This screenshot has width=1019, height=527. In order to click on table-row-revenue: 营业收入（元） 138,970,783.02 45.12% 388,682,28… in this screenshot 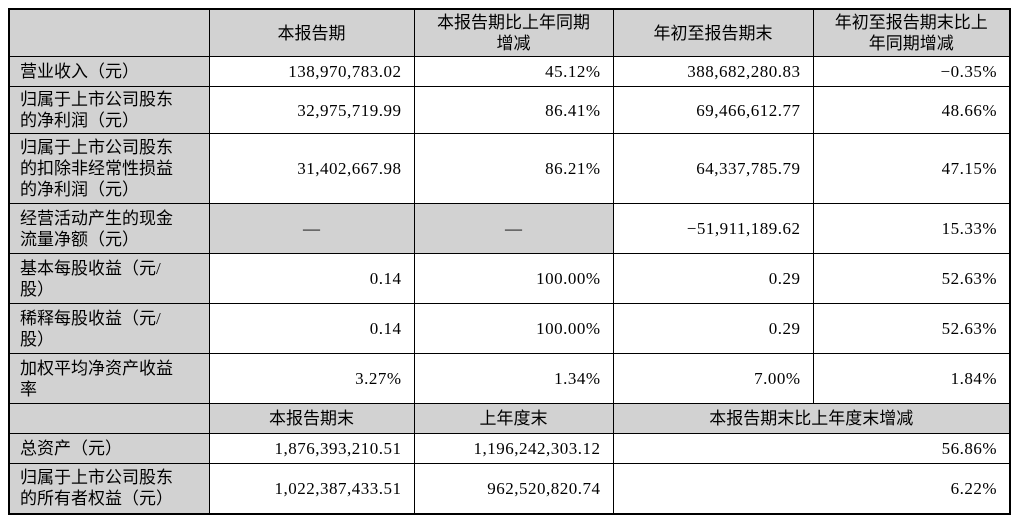, I will do `click(509, 71)`.